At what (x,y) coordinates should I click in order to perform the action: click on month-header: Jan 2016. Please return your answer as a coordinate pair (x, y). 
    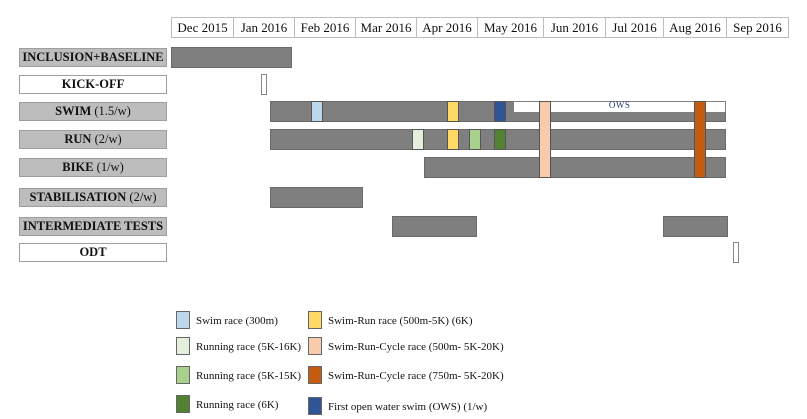
    Looking at the image, I should click on (264, 27).